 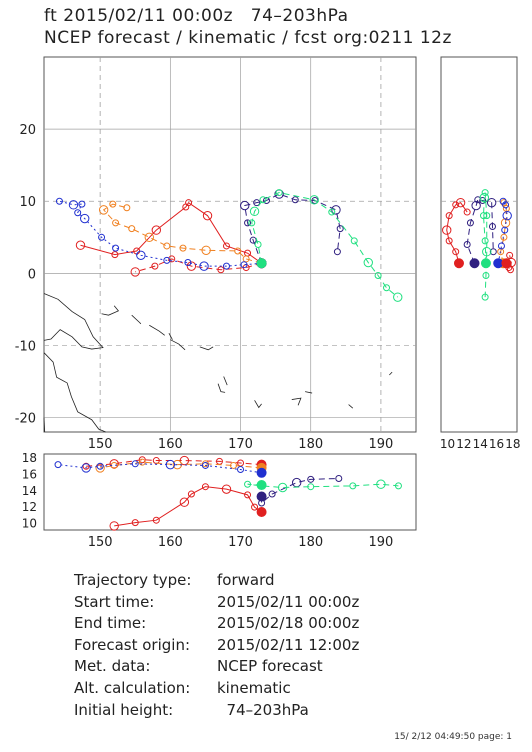 What do you see at coordinates (498, 263) in the screenshot?
I see `side-trajectory-blue-start-point` at bounding box center [498, 263].